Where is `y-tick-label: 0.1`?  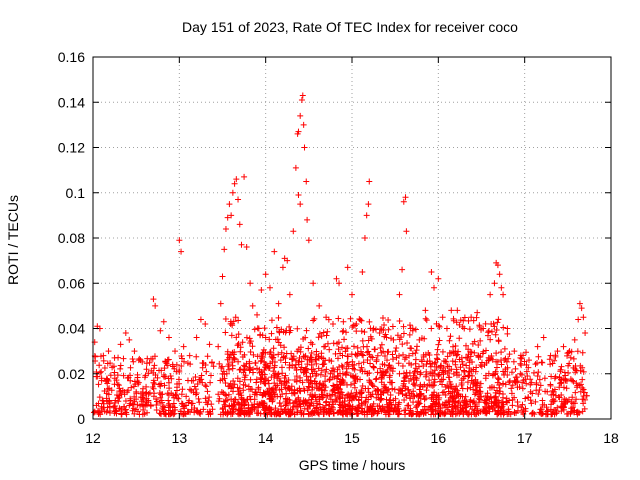 y-tick-label: 0.1 is located at coordinates (76, 193).